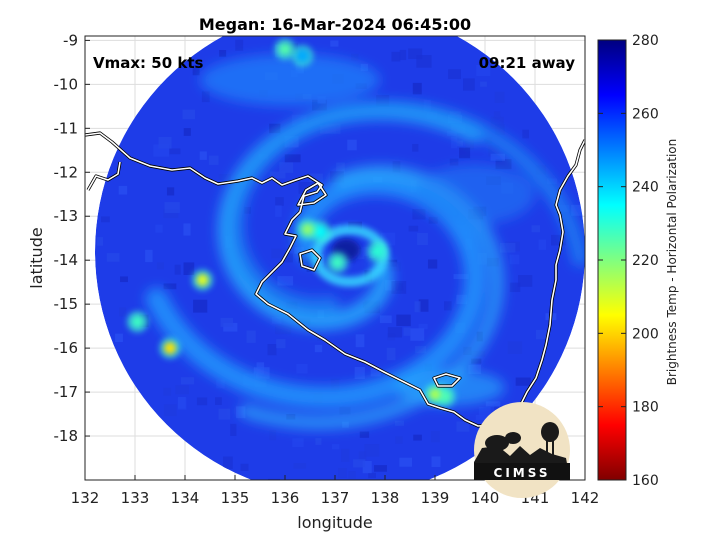  Describe the element at coordinates (645, 334) in the screenshot. I see `colorbar-tick-label: 200` at that location.